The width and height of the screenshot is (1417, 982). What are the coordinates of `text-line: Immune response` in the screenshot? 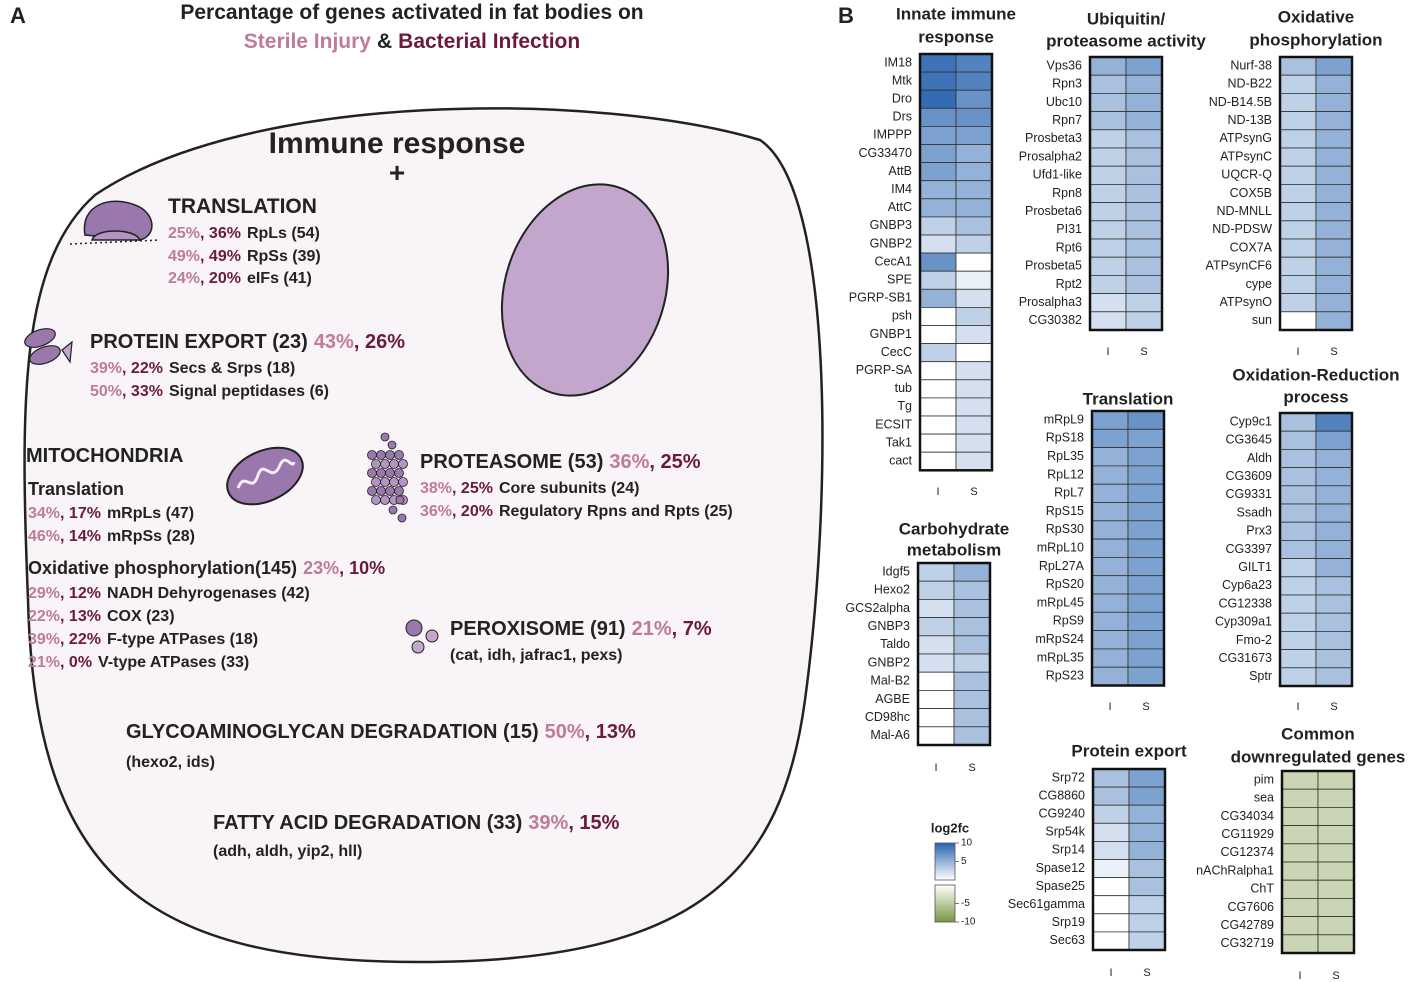 It's located at (397, 143).